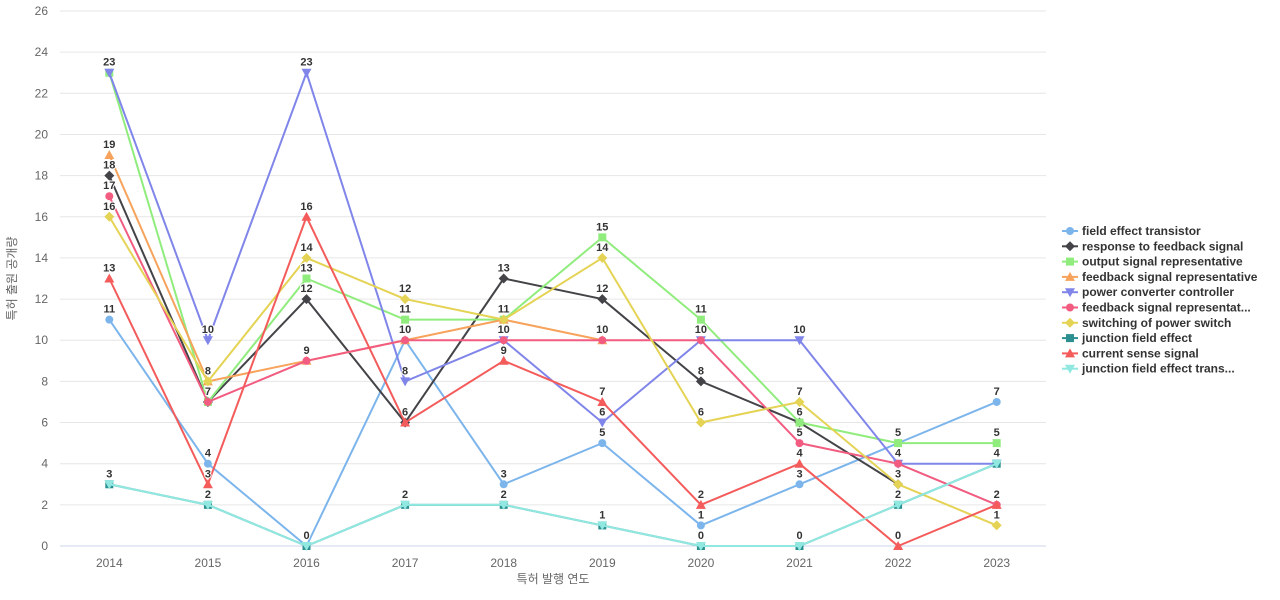 The height and width of the screenshot is (600, 1280). Describe the element at coordinates (1136, 338) in the screenshot. I see `legend-label: junction field effect` at that location.